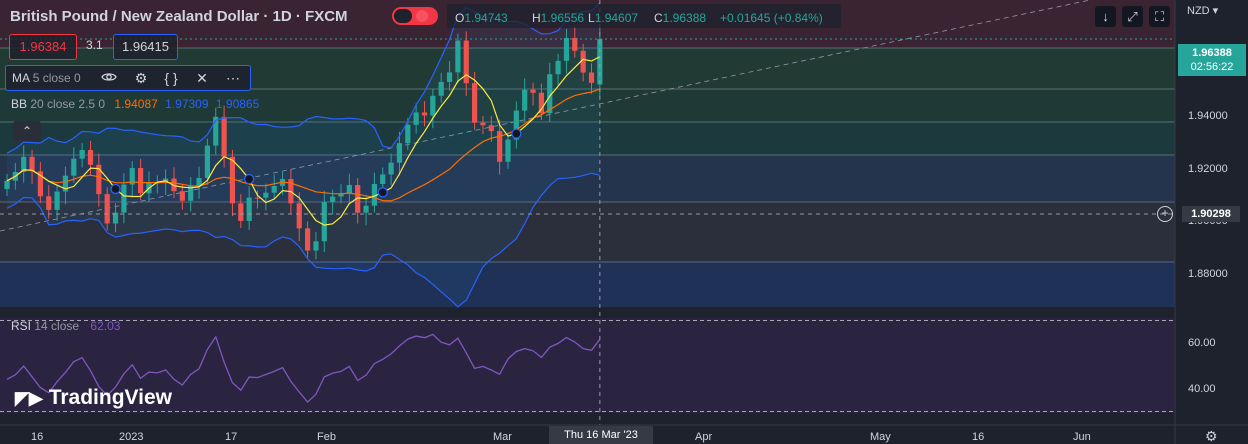 The height and width of the screenshot is (444, 1248). I want to click on buy-button: 1.96415, so click(145, 47).